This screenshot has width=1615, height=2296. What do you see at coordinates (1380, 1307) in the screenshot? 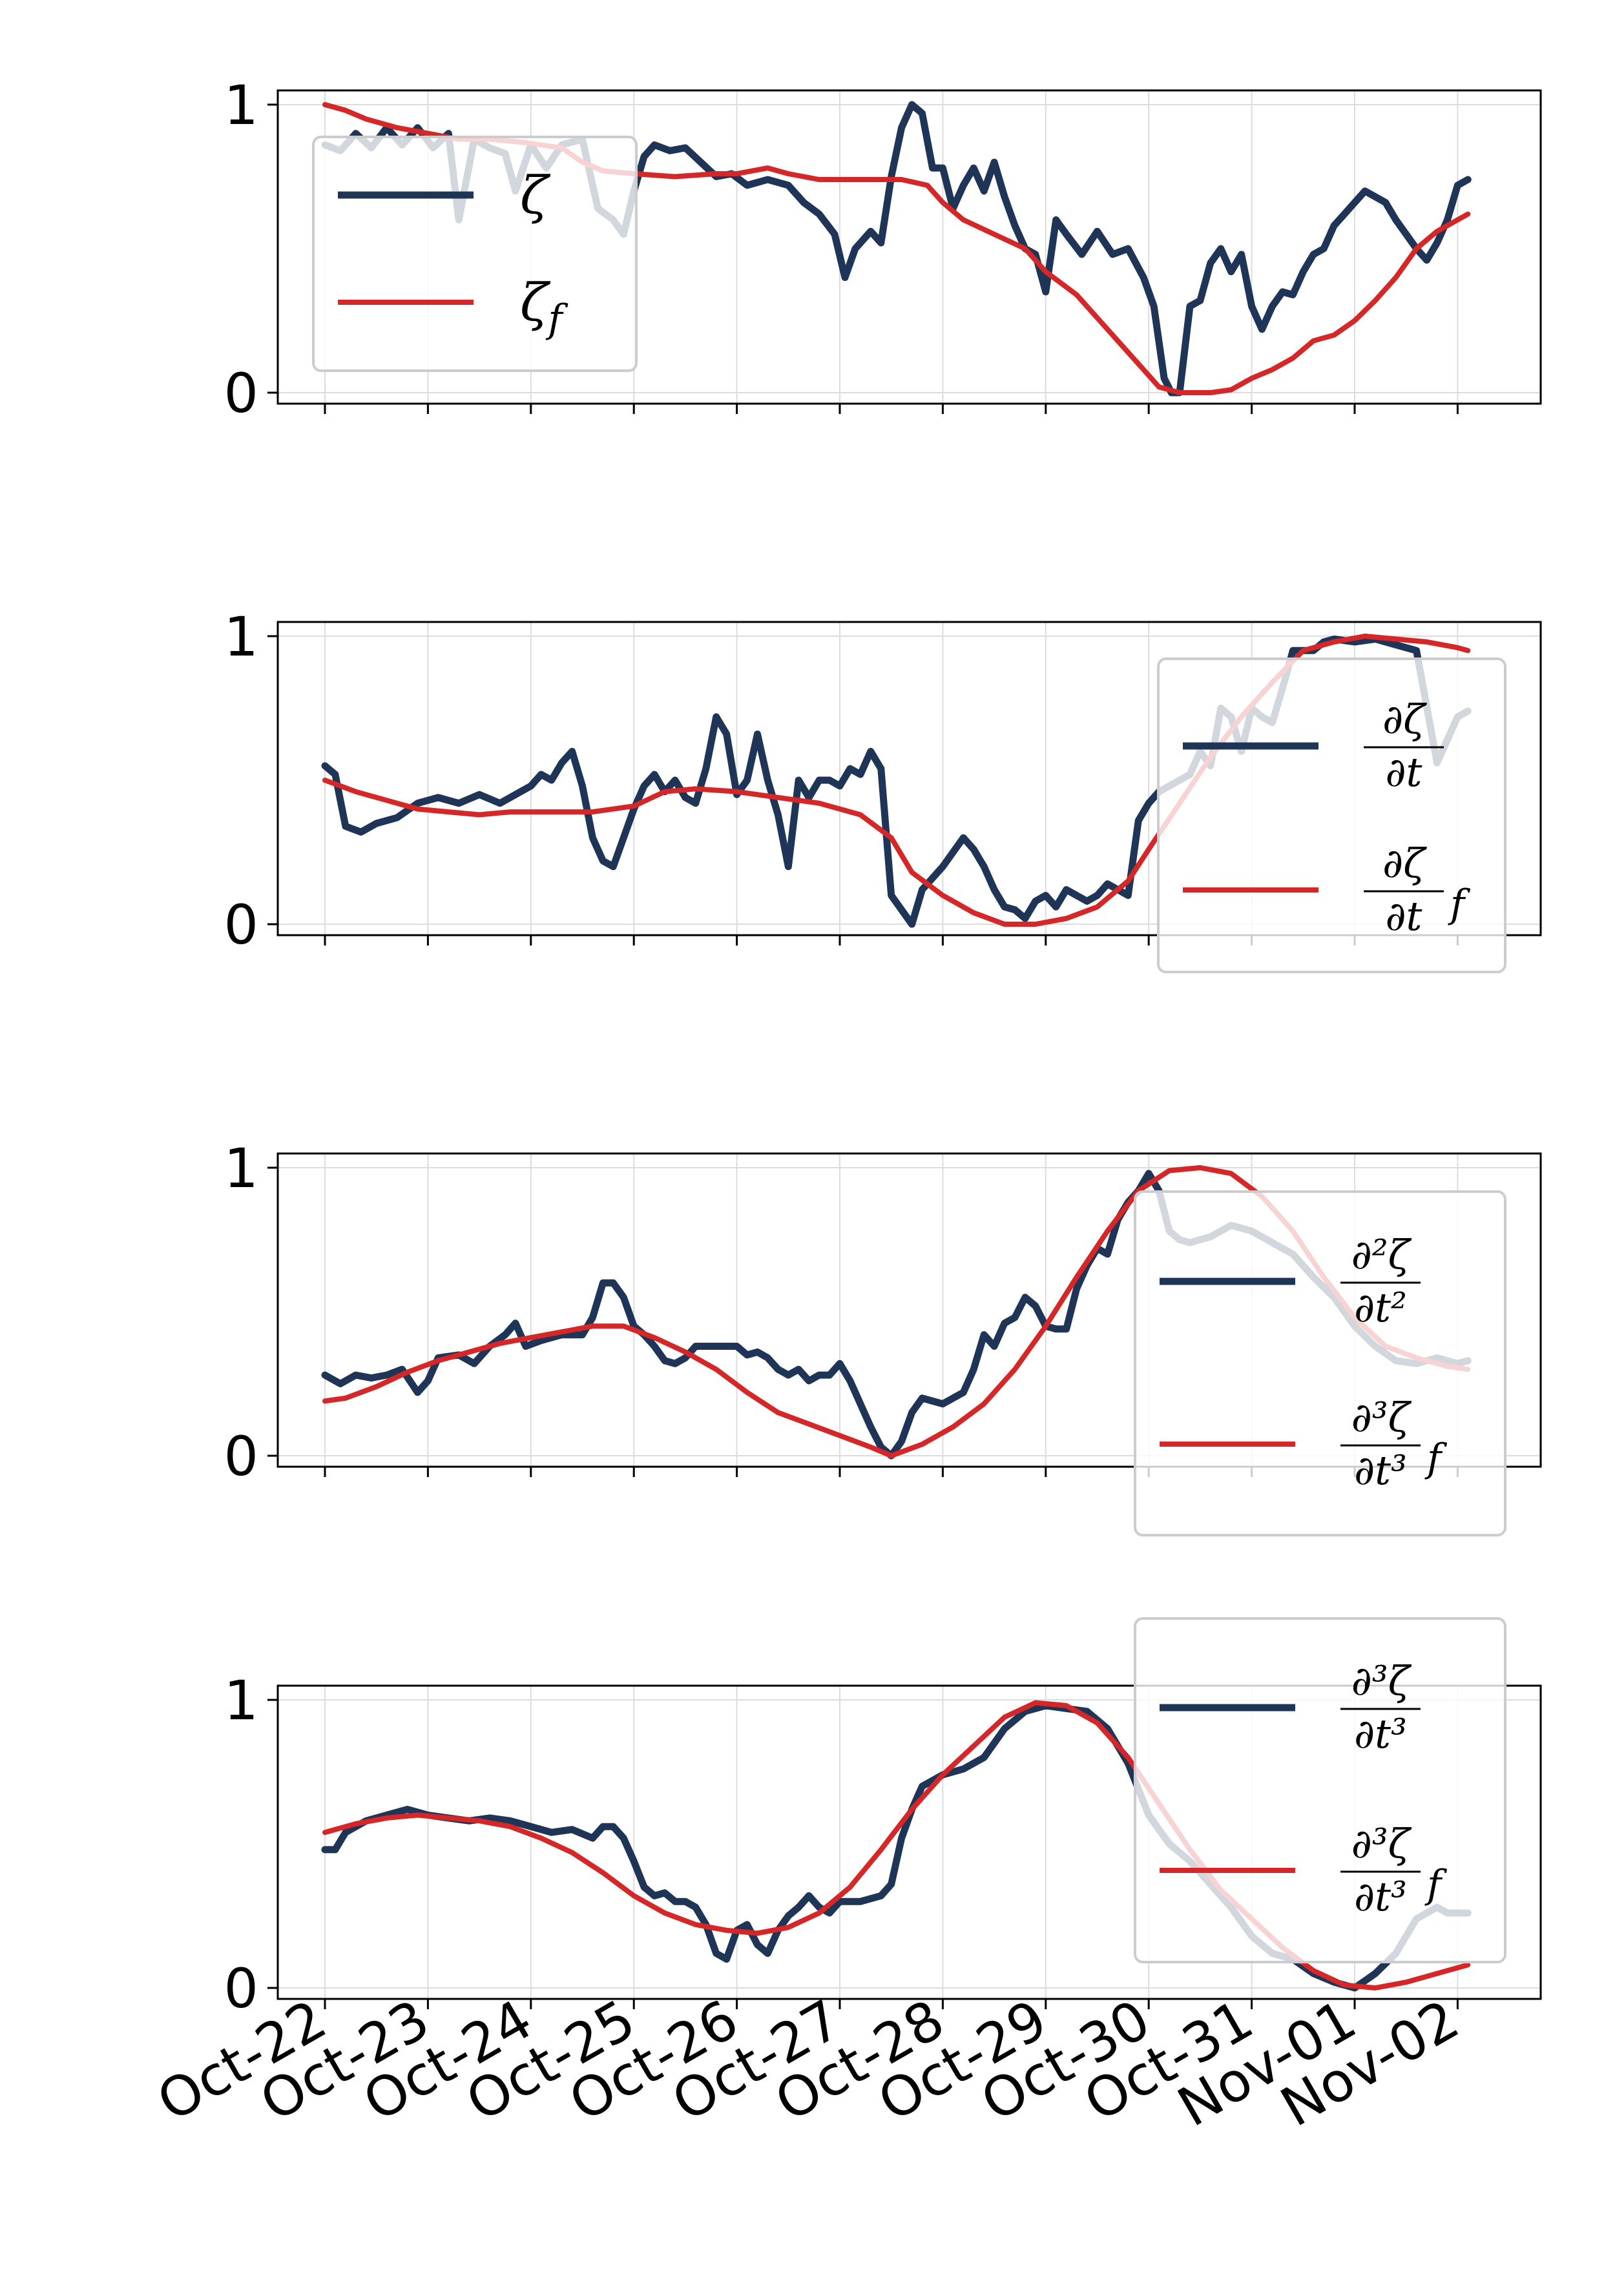
I see `legend-label-denominator: ∂t²` at bounding box center [1380, 1307].